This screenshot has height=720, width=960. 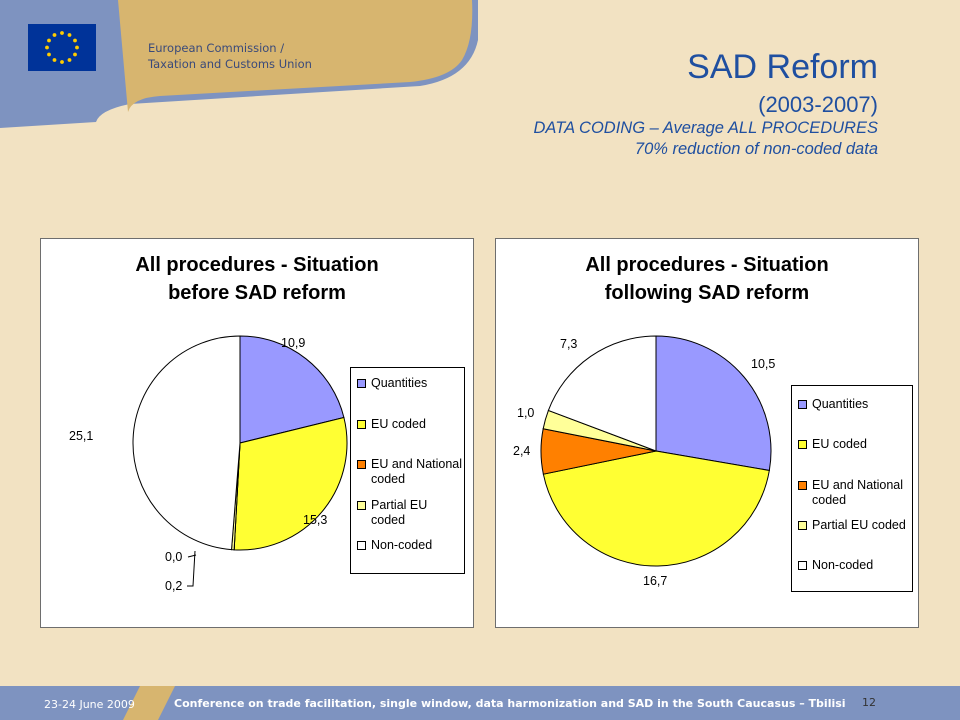 What do you see at coordinates (763, 364) in the screenshot?
I see `data-label: 10,5` at bounding box center [763, 364].